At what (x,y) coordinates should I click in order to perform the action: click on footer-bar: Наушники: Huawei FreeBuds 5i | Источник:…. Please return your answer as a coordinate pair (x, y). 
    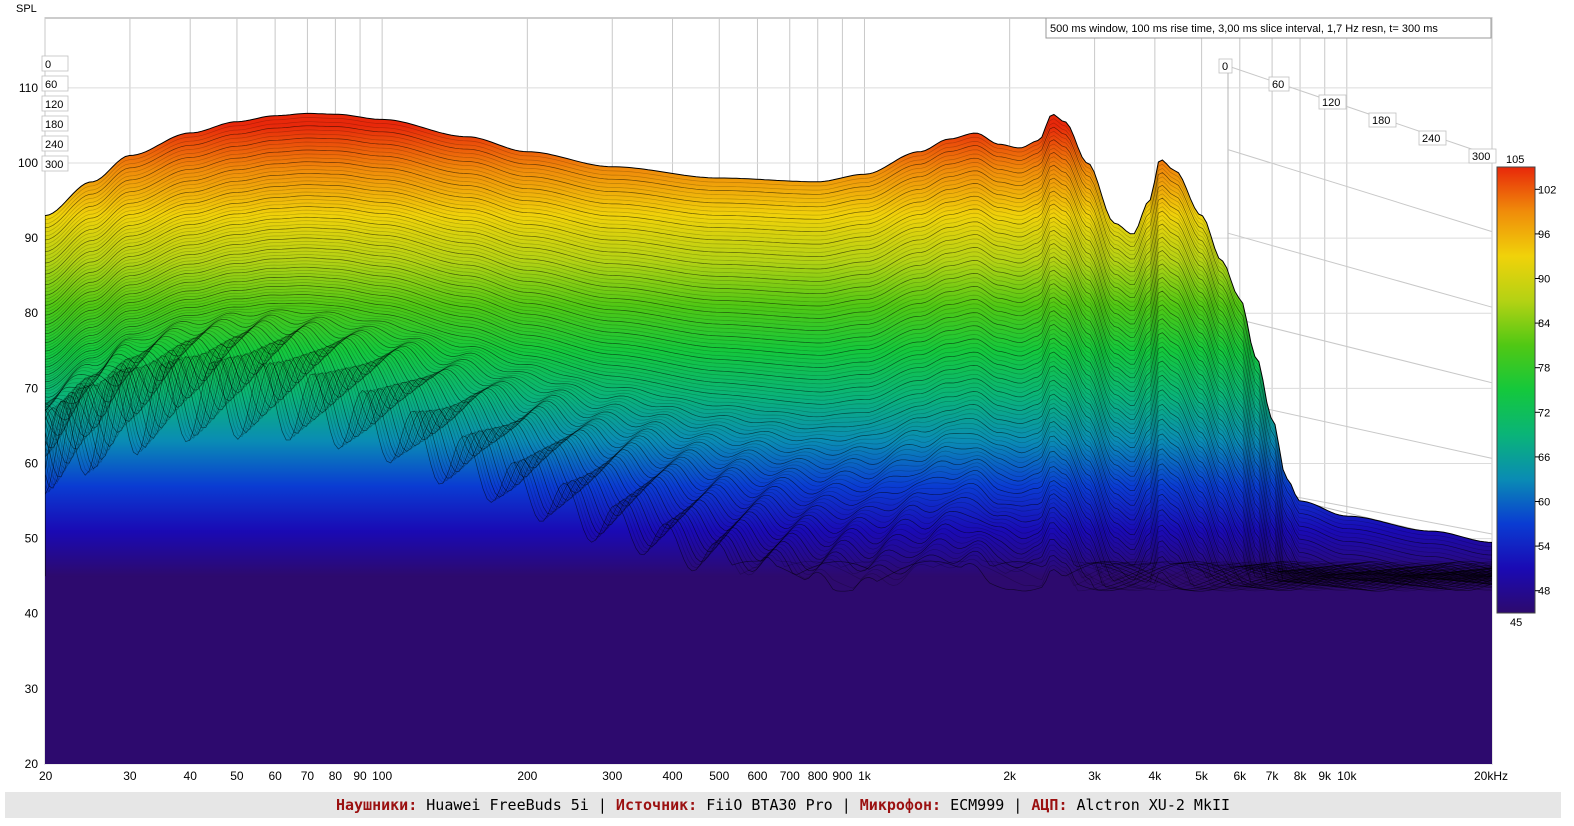
    Looking at the image, I should click on (783, 805).